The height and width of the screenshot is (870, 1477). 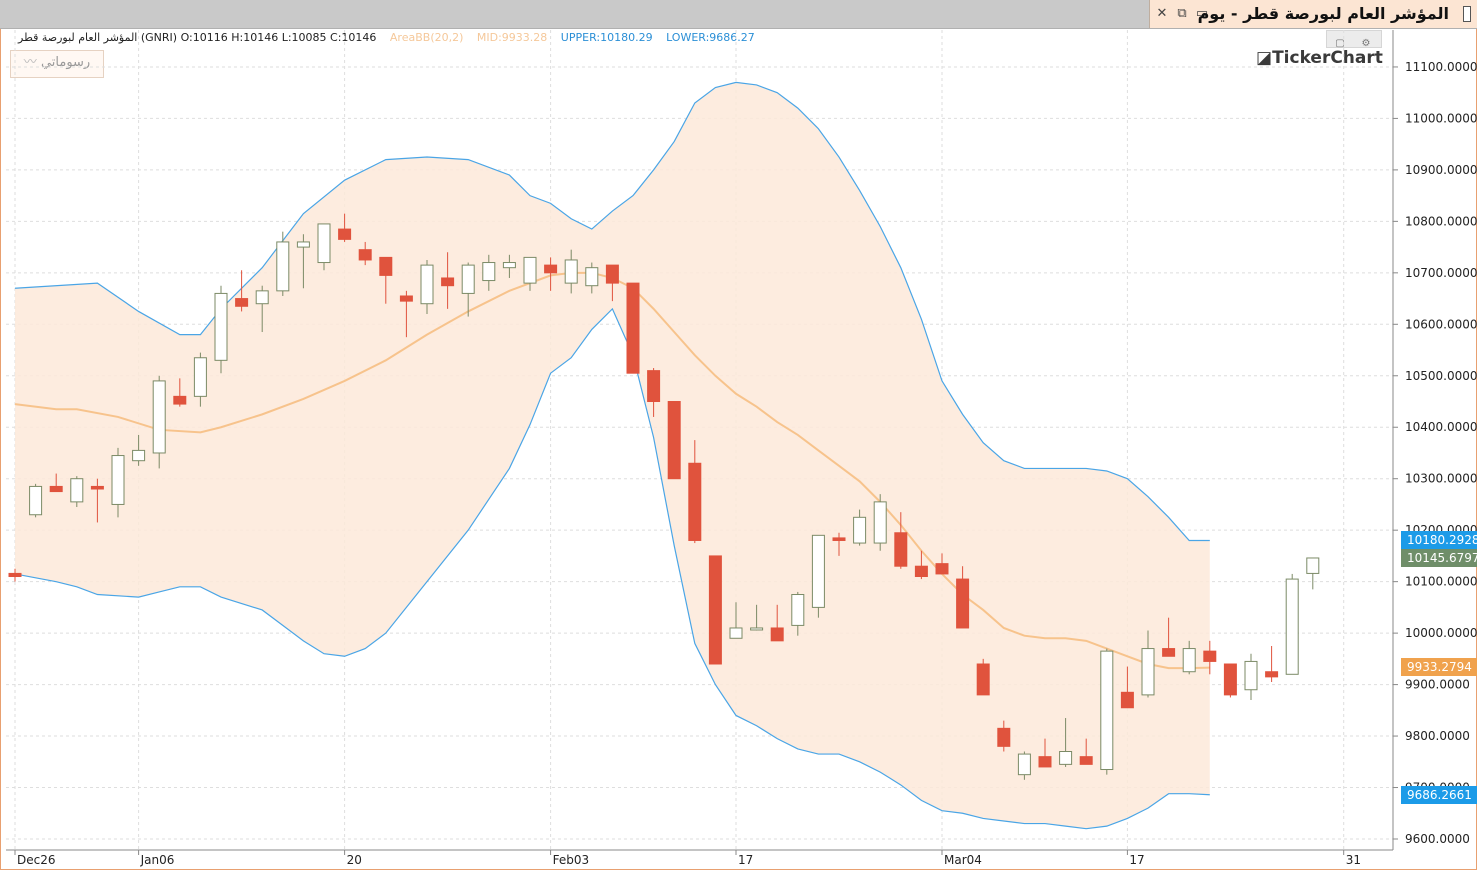 I want to click on maximize-panel-icon: ▢, so click(x=1340, y=43).